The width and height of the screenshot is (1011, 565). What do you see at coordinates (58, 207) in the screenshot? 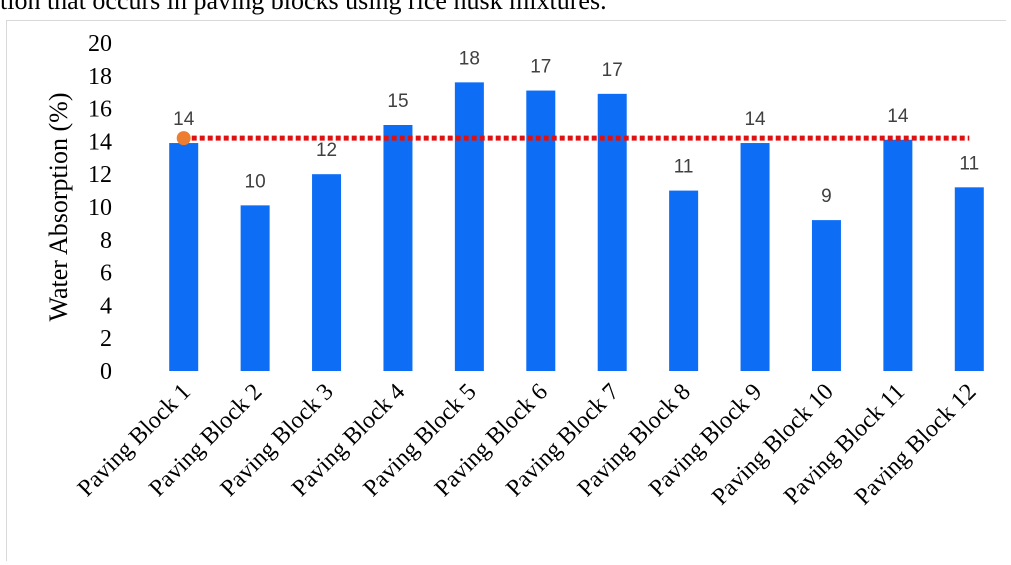
I see `y-axis-label: Water Absorption (%)` at bounding box center [58, 207].